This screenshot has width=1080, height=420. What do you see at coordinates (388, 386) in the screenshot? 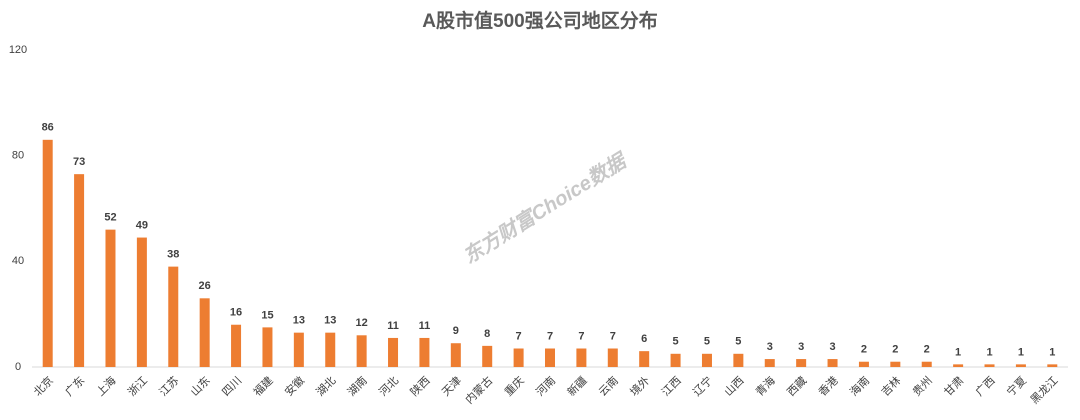
I see `x-tick-label: 河北` at bounding box center [388, 386].